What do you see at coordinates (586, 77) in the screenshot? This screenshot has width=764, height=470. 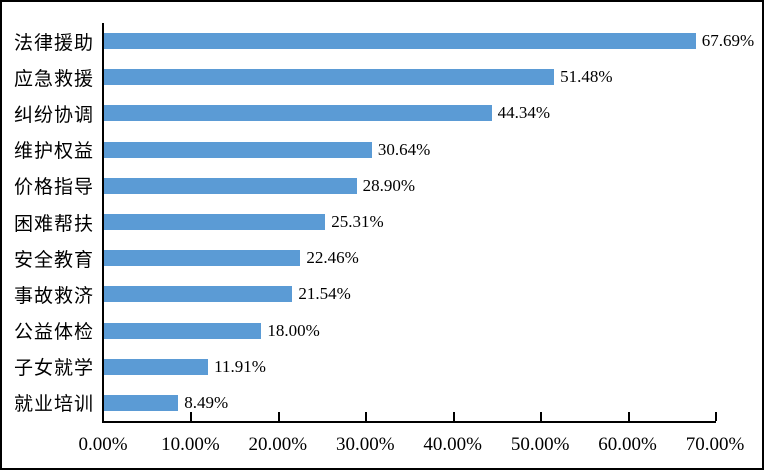 I see `value-label: 51.48%` at bounding box center [586, 77].